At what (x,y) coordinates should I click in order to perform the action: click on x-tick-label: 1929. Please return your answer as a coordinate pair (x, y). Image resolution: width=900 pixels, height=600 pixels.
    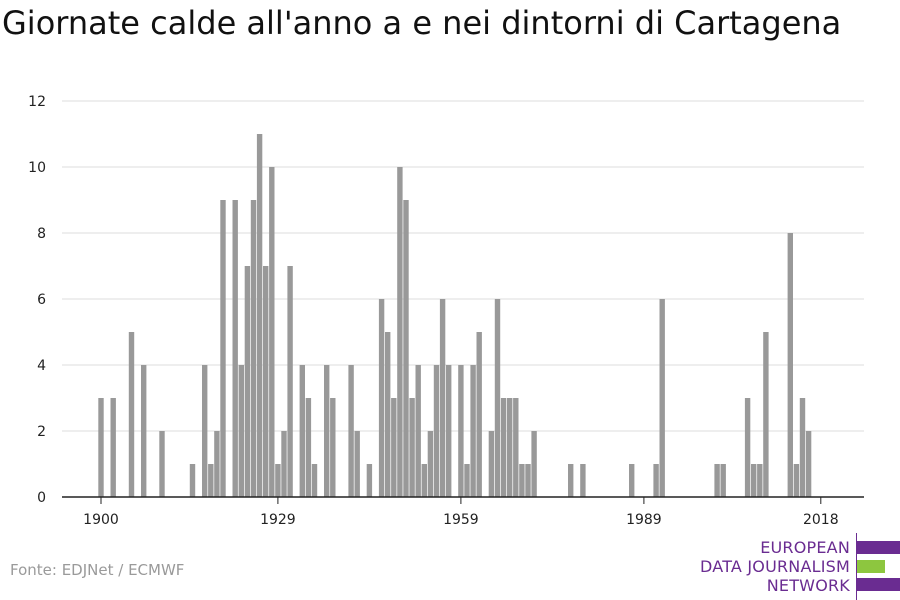
    Looking at the image, I should click on (278, 520).